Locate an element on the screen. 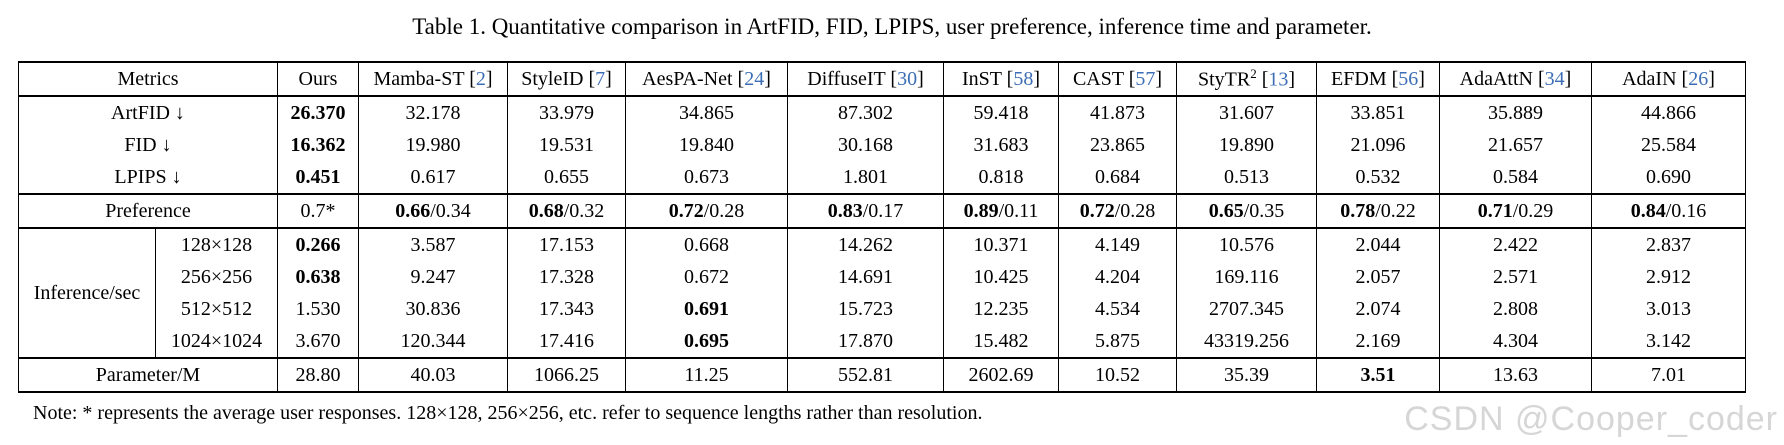 The image size is (1784, 445). table-cell: 21.096 is located at coordinates (1378, 145).